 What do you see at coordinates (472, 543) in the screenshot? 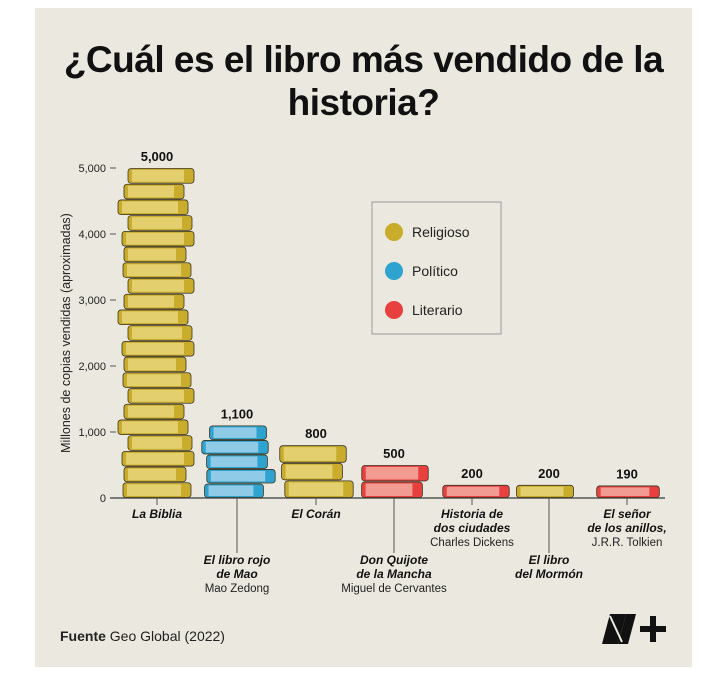
I see `category-author: Charles Dickens` at bounding box center [472, 543].